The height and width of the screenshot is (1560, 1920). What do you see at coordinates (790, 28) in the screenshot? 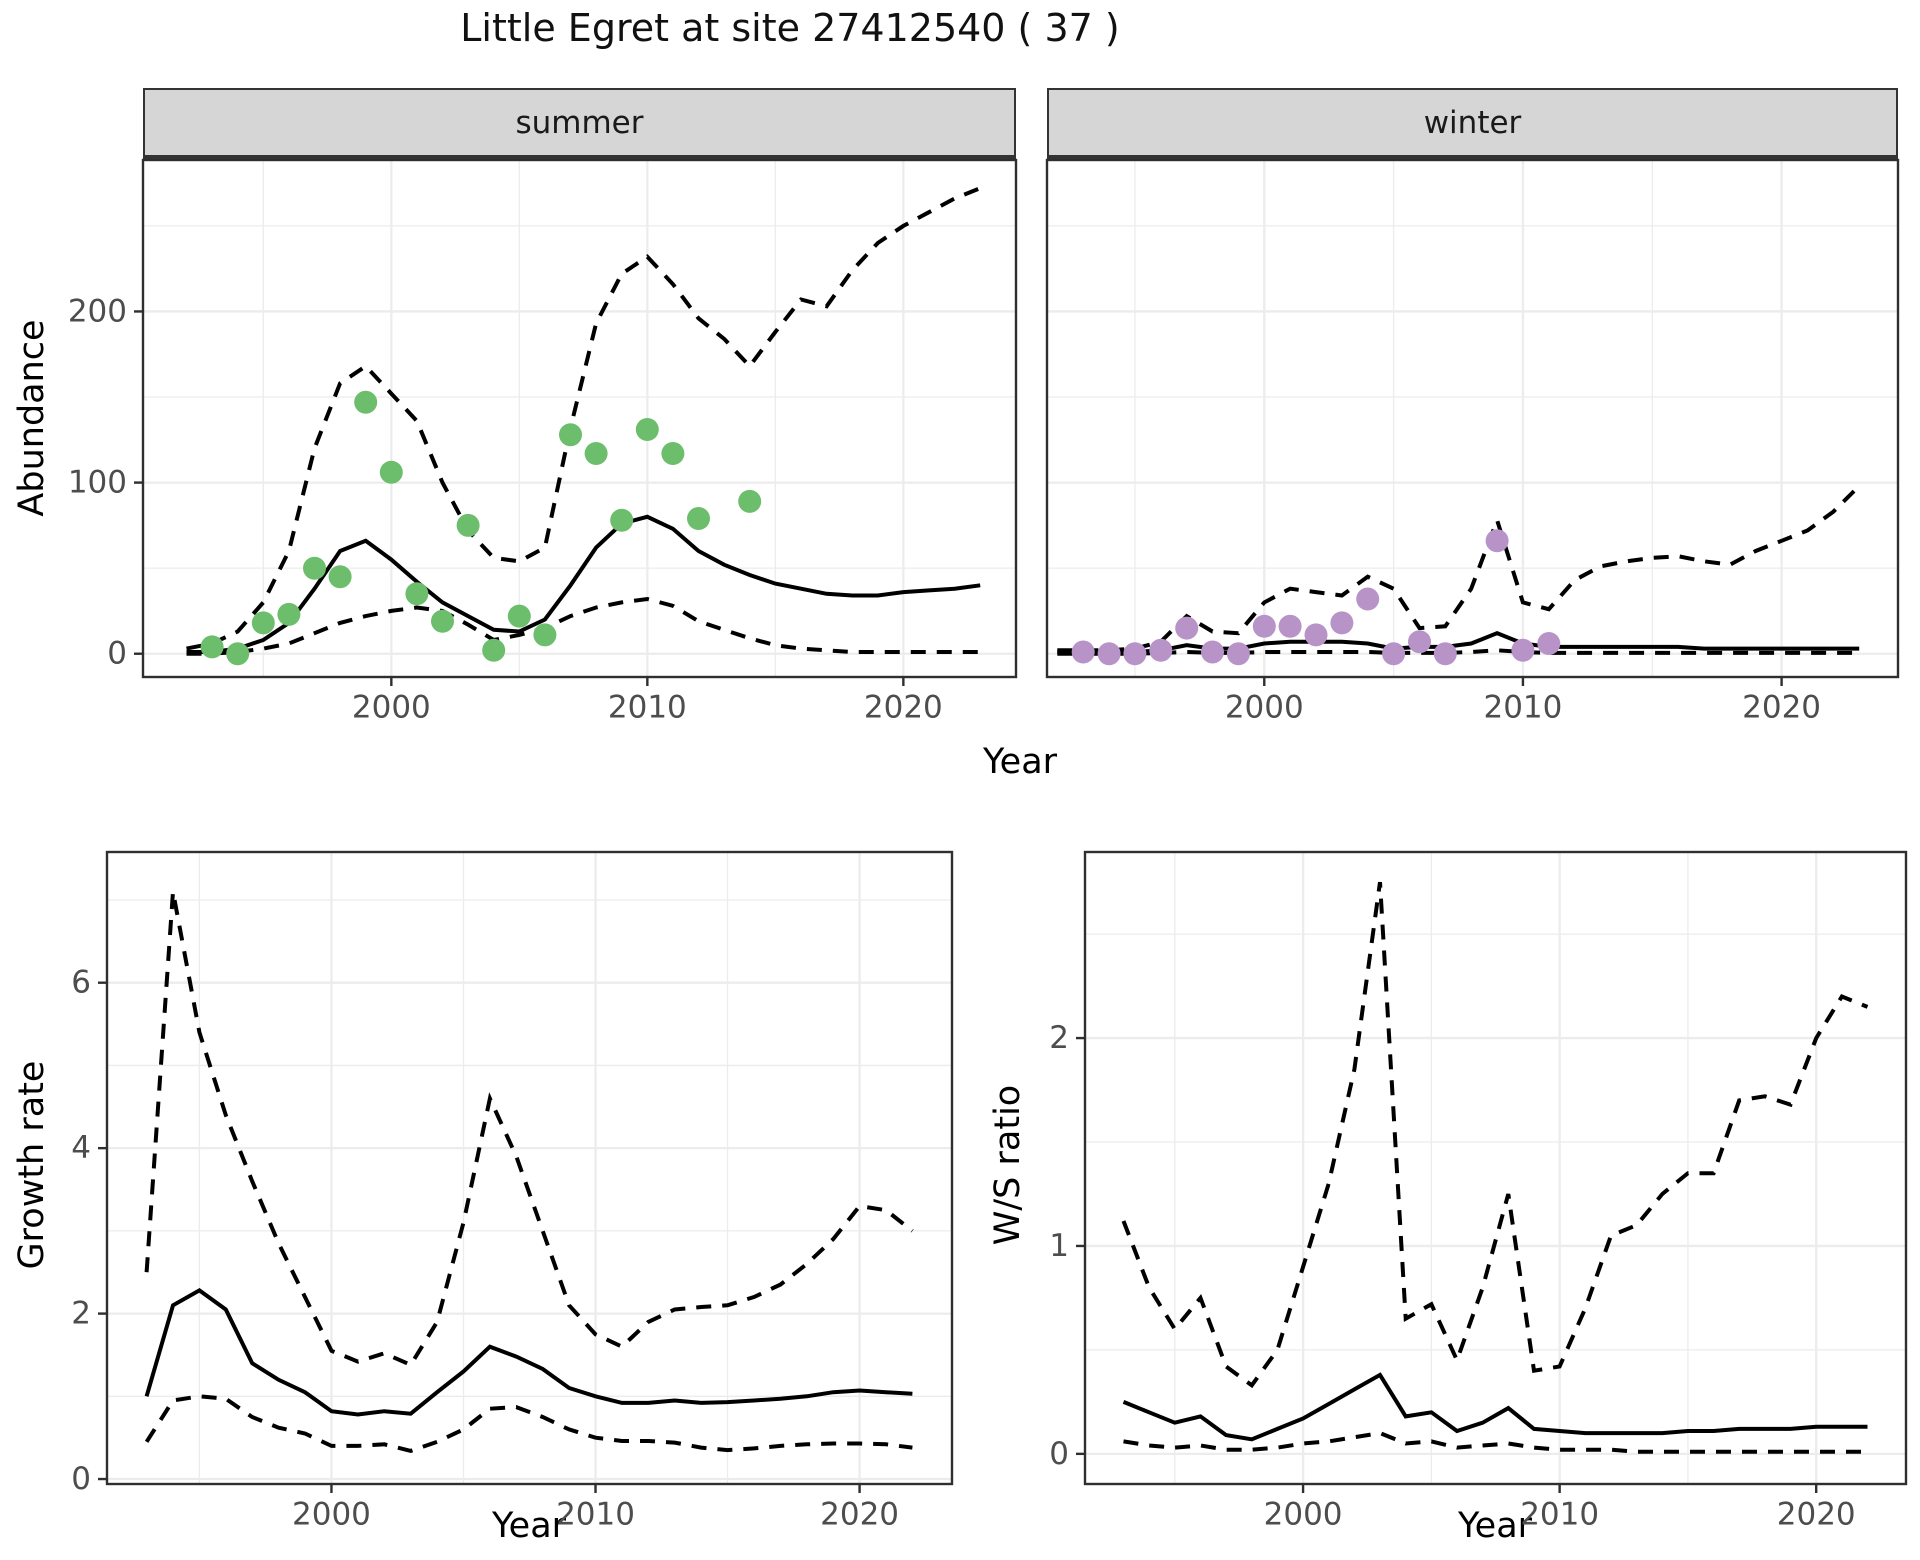
I see `plot-title: Little Egret at site 27412540 ( 37 )` at bounding box center [790, 28].